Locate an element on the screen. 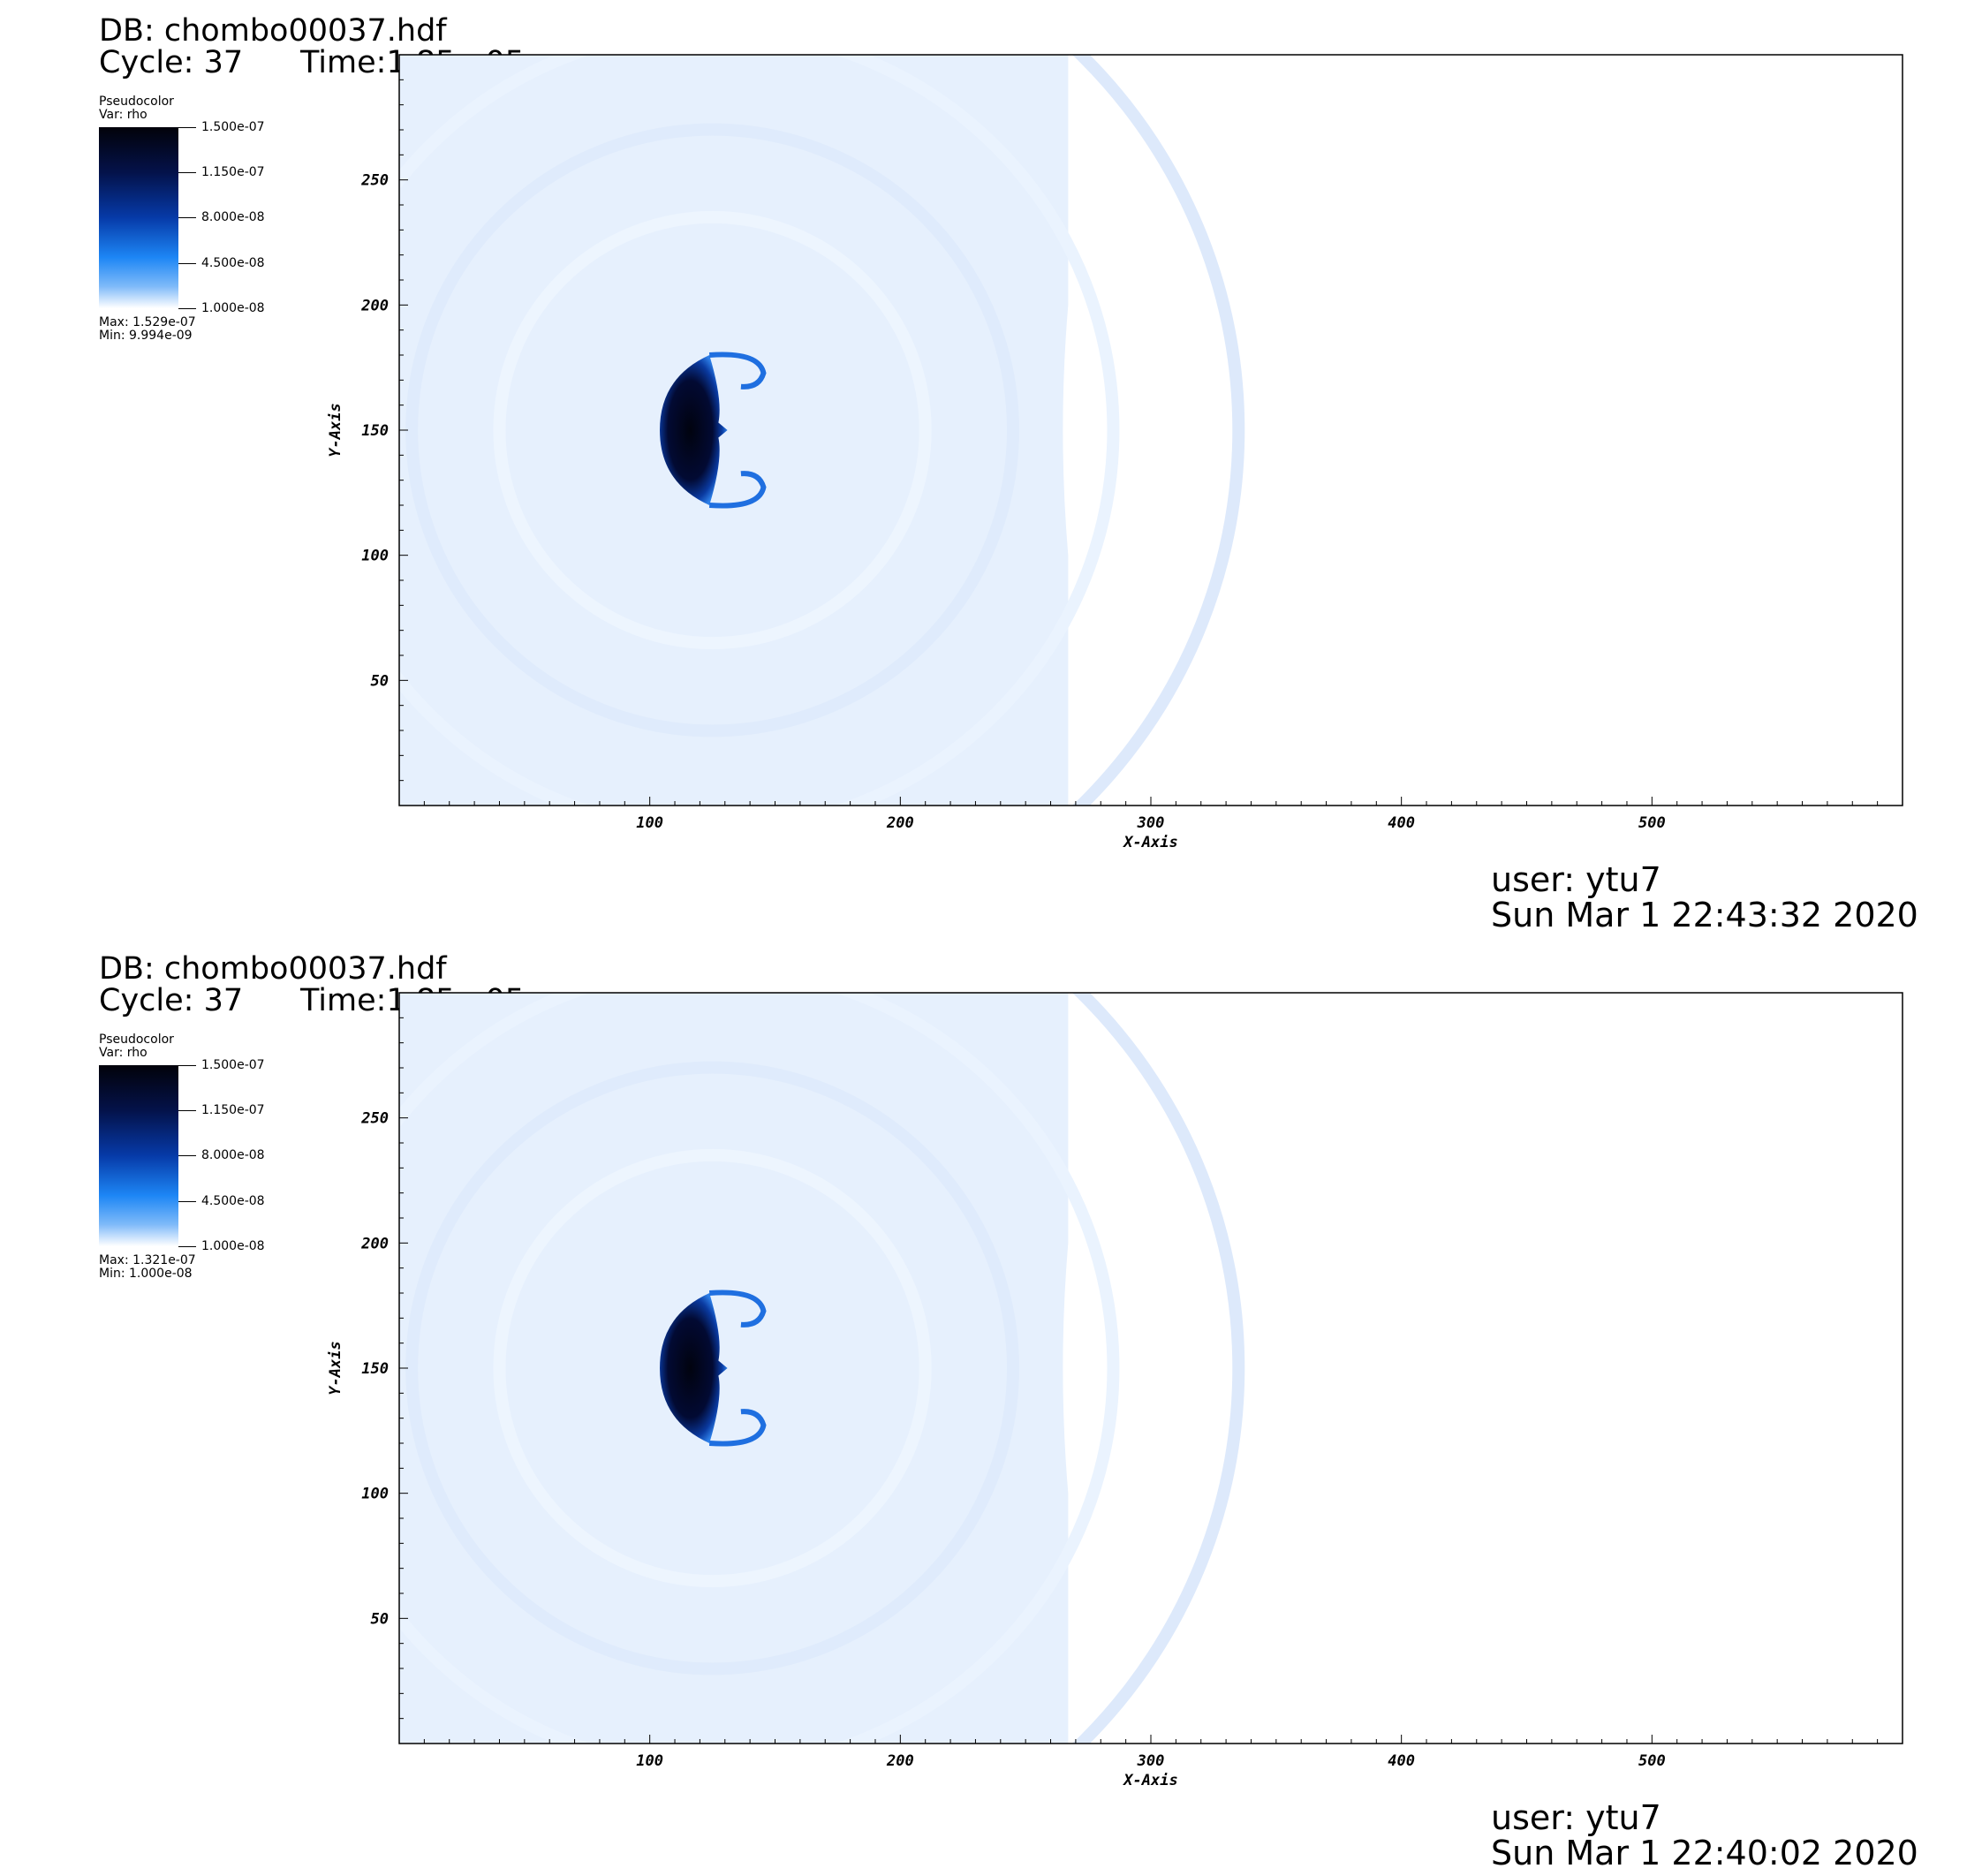 The image size is (1982, 1876). legend-max: Max: 1.529e-07 is located at coordinates (148, 322).